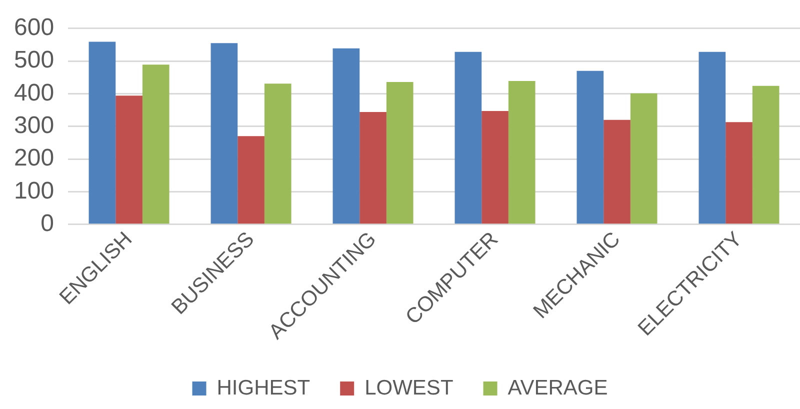 The width and height of the screenshot is (800, 409). Describe the element at coordinates (409, 388) in the screenshot. I see `legend-label: LOWEST` at that location.